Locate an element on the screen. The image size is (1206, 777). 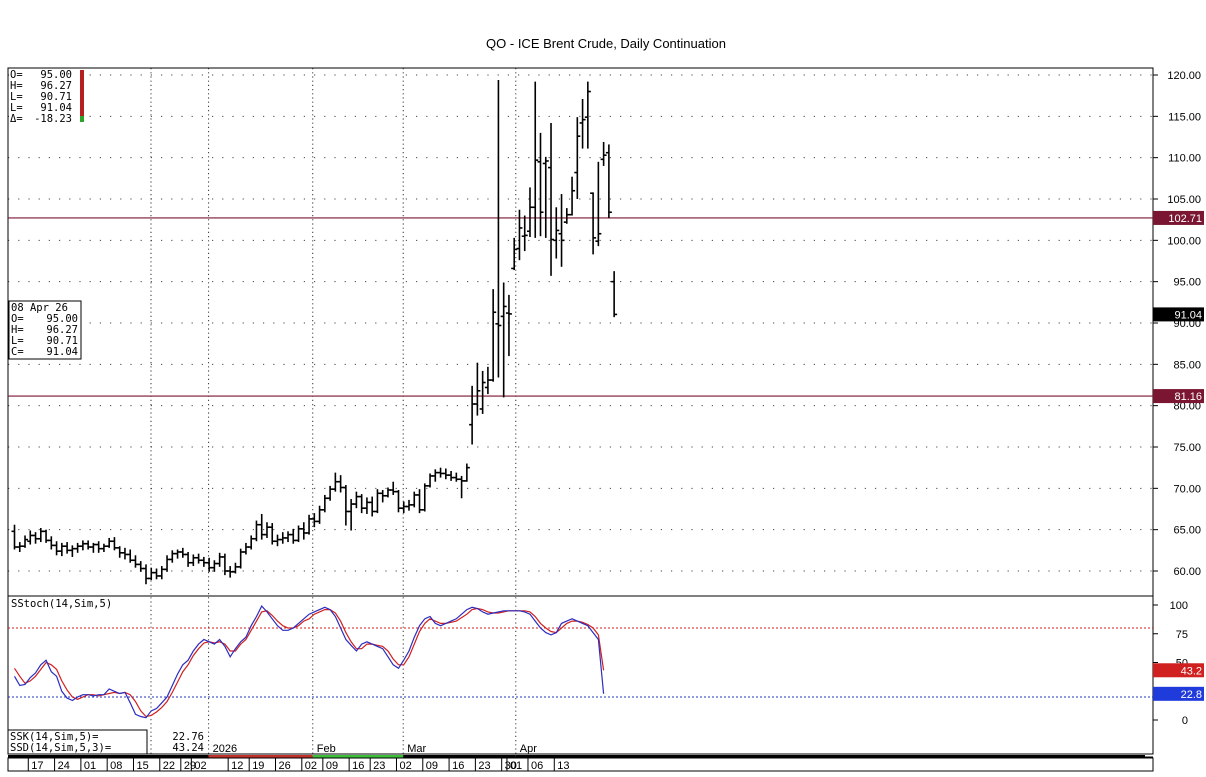
chart-title: QO - ICE Brent Crude, Daily Continuation is located at coordinates (606, 43).